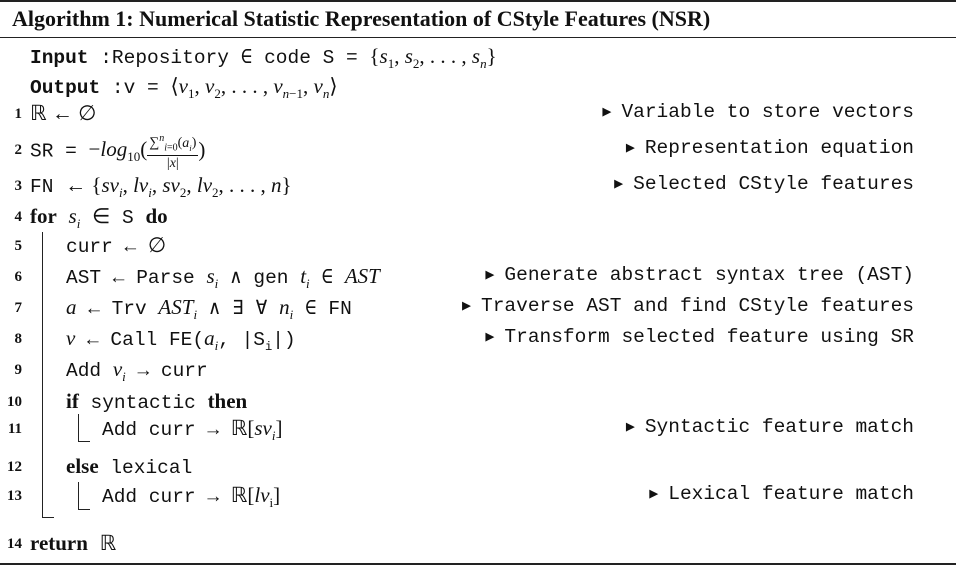 This screenshot has width=956, height=568. I want to click on line-number: 9, so click(18, 370).